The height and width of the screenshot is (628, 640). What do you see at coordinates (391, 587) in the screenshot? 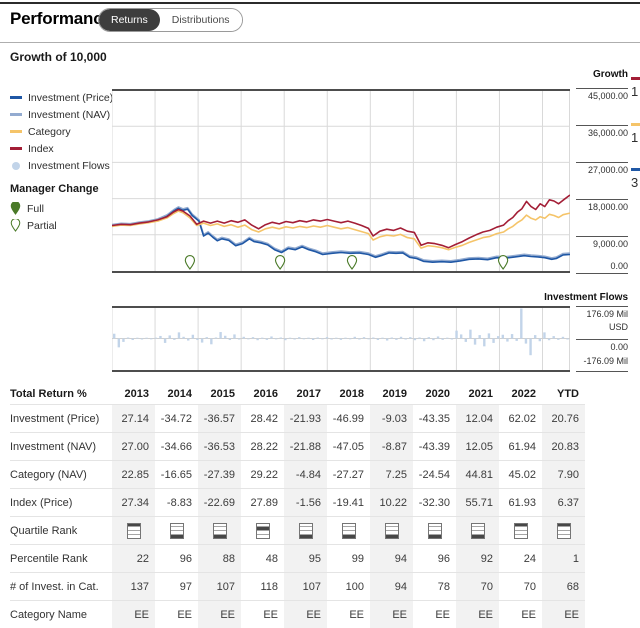
I see `table-cell: 94` at bounding box center [391, 587].